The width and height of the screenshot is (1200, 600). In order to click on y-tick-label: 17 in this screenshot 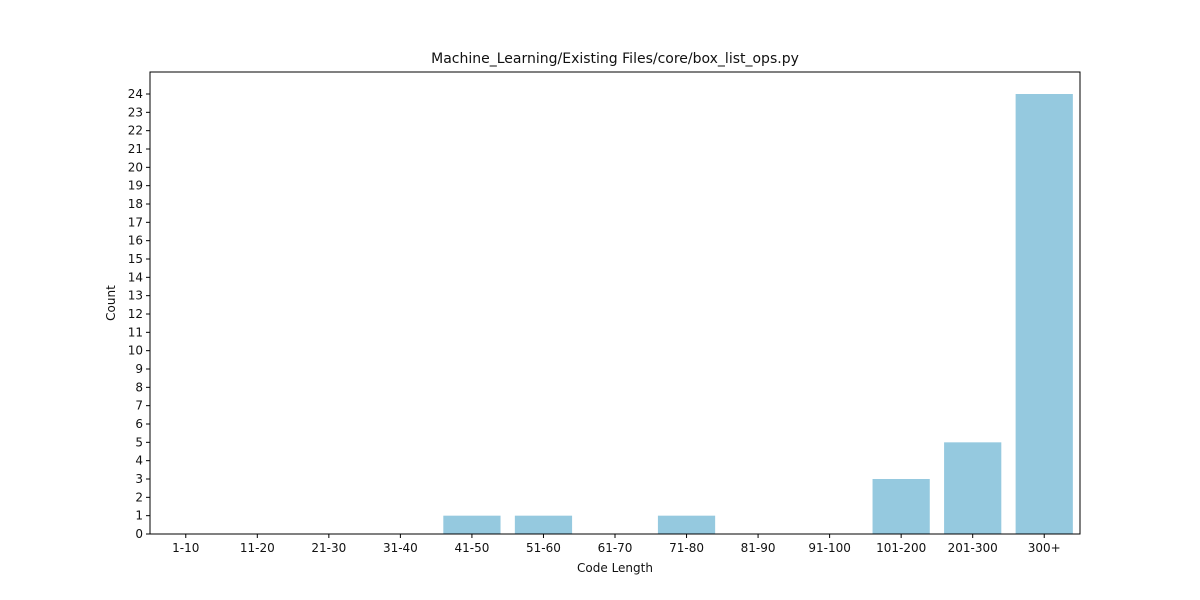, I will do `click(135, 222)`.